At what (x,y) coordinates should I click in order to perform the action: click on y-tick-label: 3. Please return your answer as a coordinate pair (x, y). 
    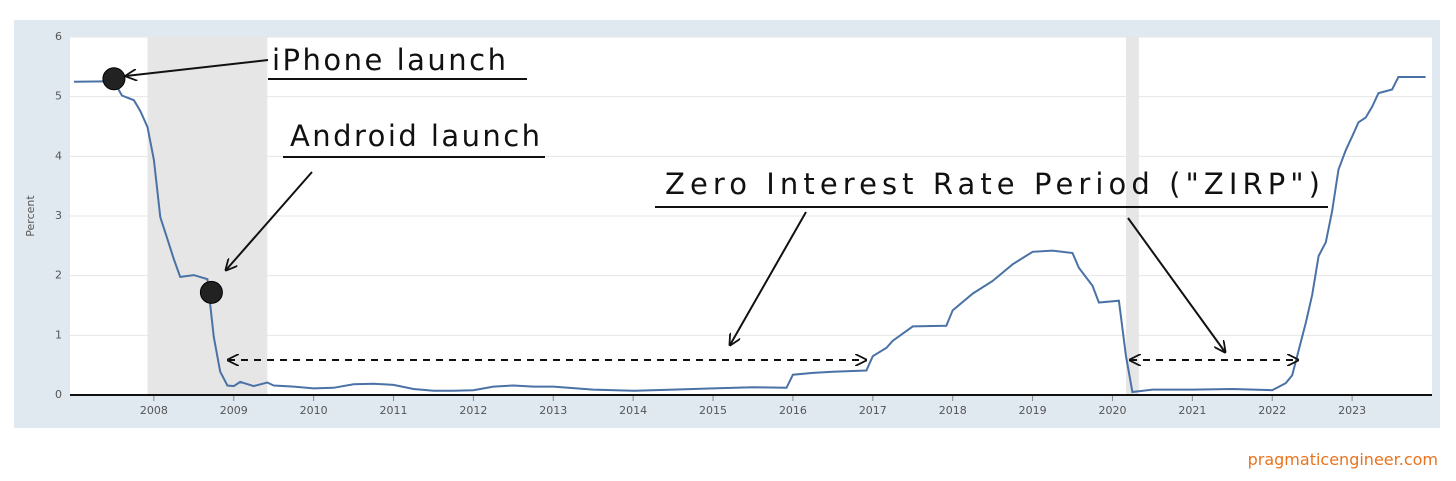
    Looking at the image, I should click on (58, 215).